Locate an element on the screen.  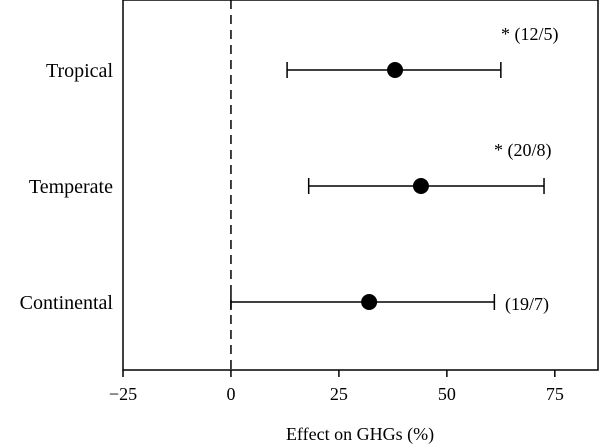
category-label: Continental is located at coordinates (67, 303).